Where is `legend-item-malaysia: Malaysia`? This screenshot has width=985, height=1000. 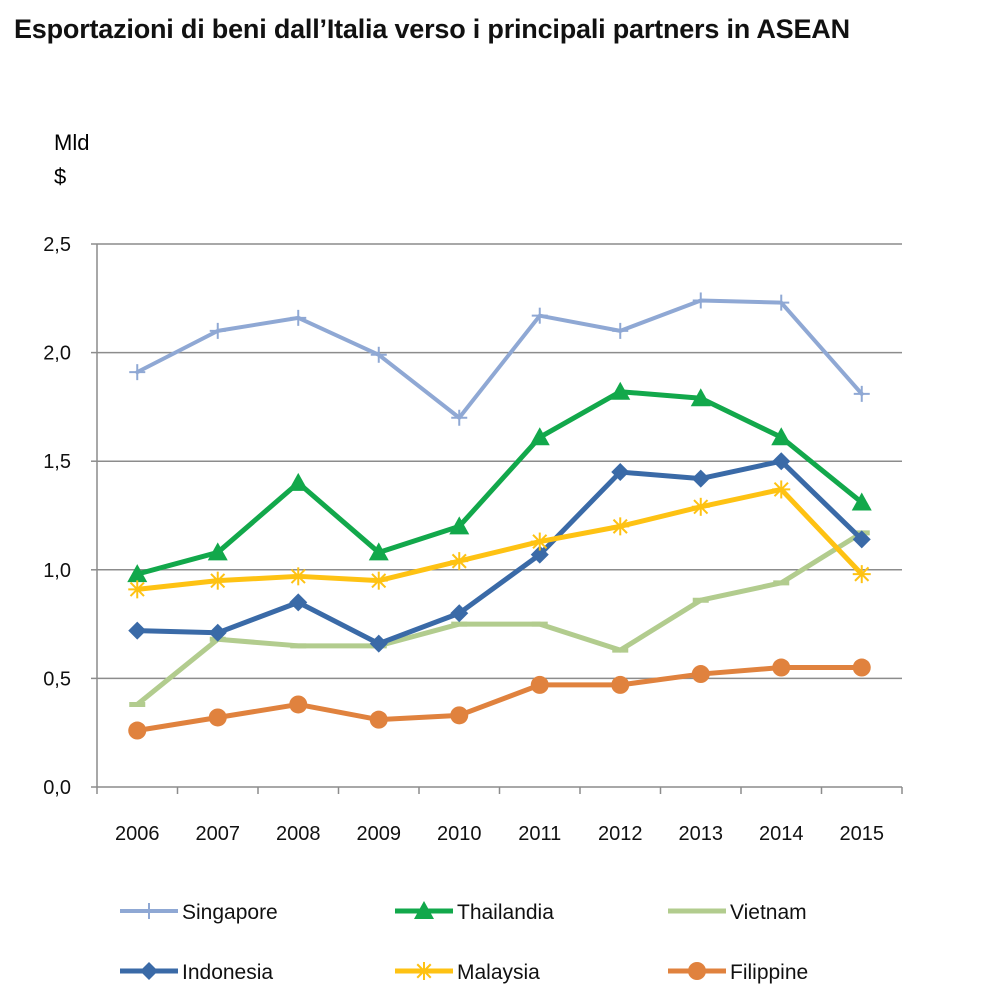 legend-item-malaysia: Malaysia is located at coordinates (467, 972).